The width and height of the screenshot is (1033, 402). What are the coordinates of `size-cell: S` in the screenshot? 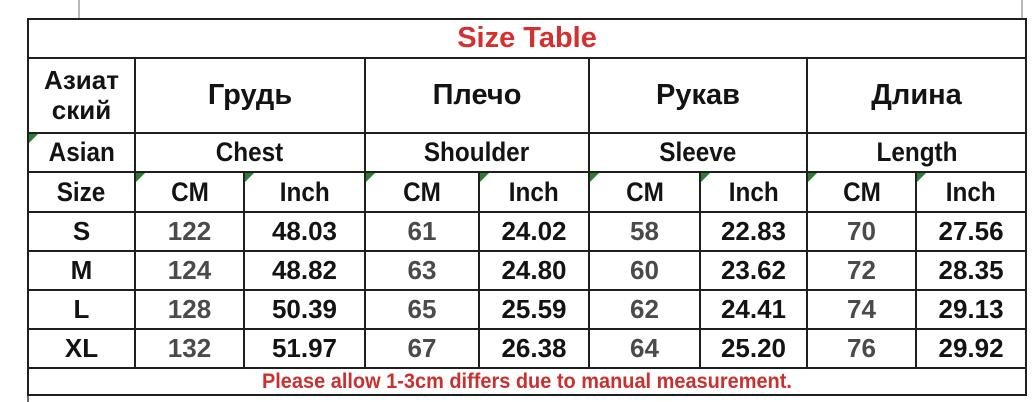 It's located at (81, 231).